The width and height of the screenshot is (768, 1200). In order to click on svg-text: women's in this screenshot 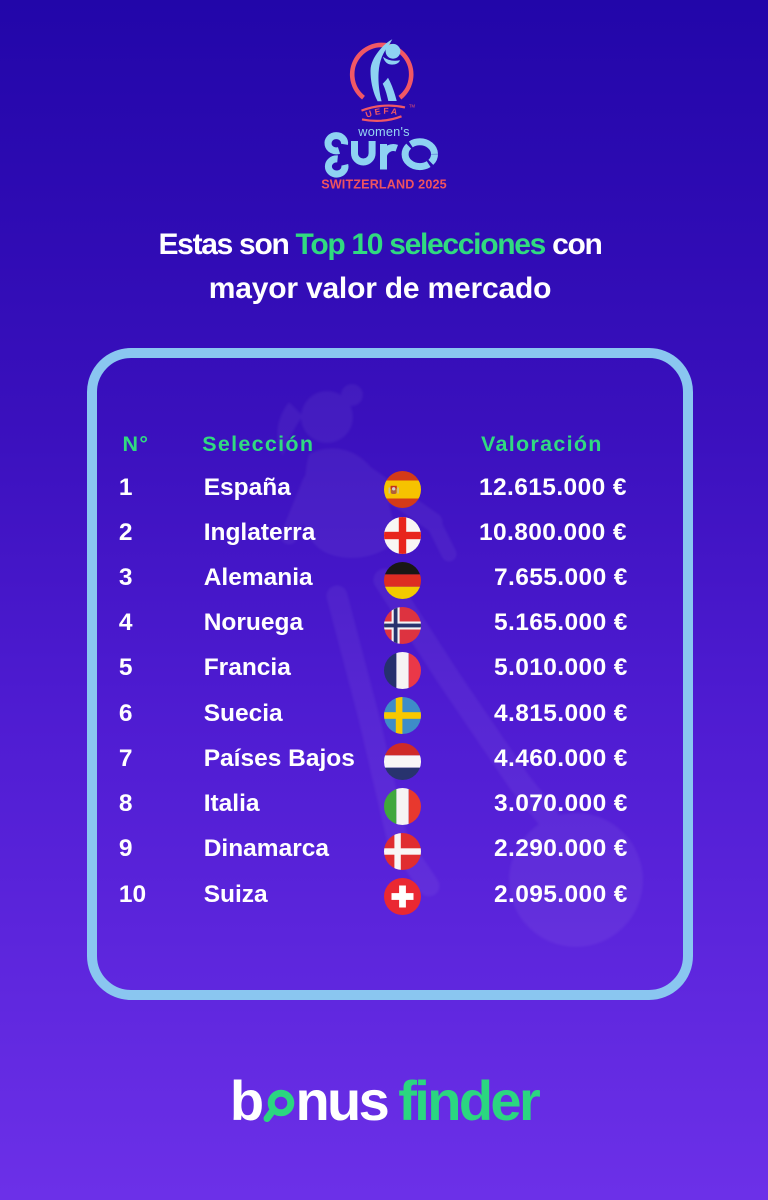, I will do `click(383, 131)`.